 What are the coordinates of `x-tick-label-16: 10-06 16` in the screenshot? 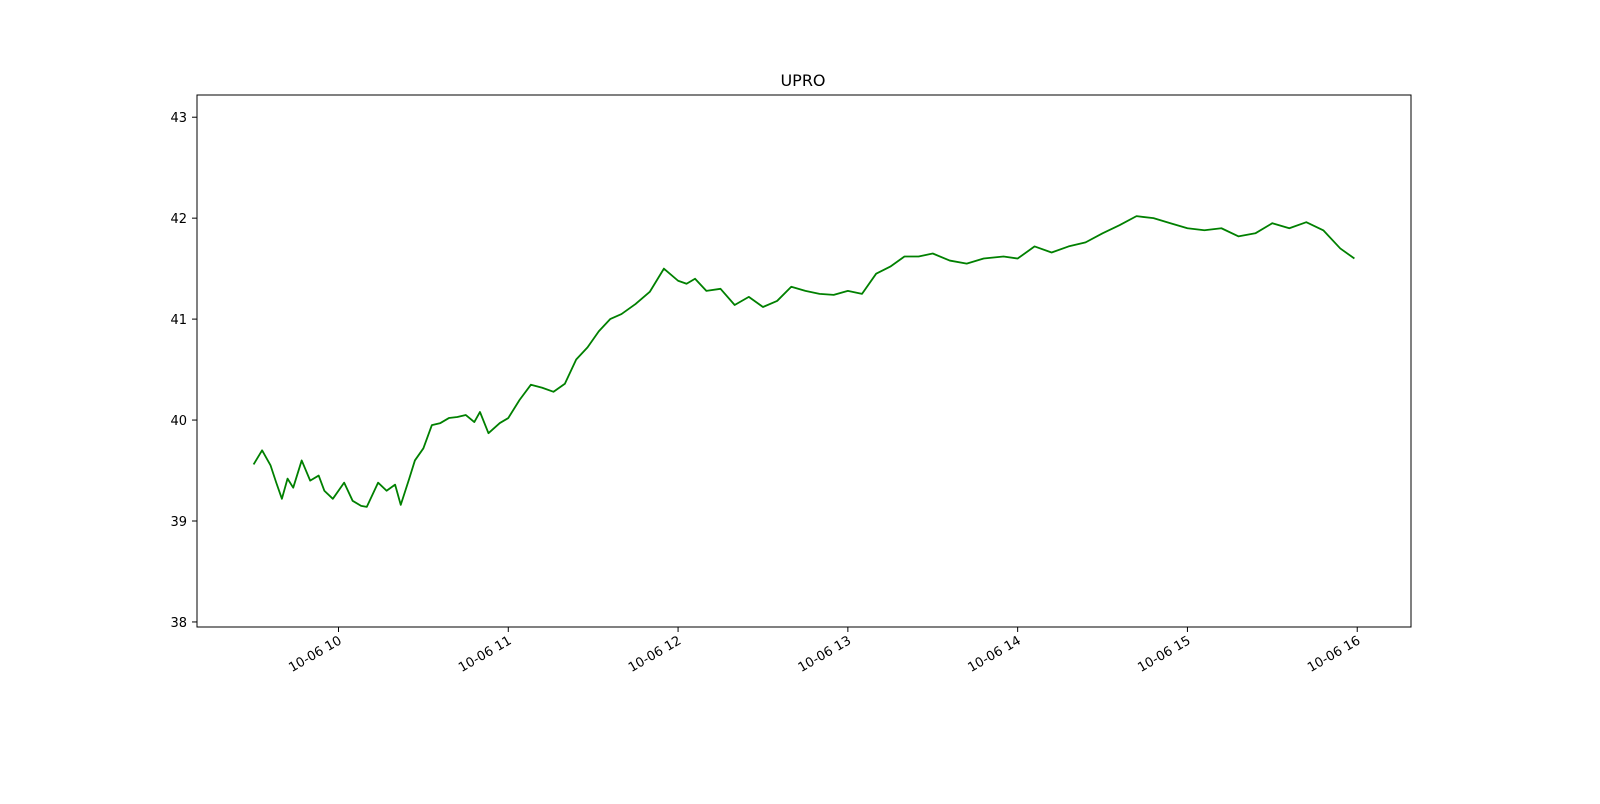 It's located at (1334, 654).